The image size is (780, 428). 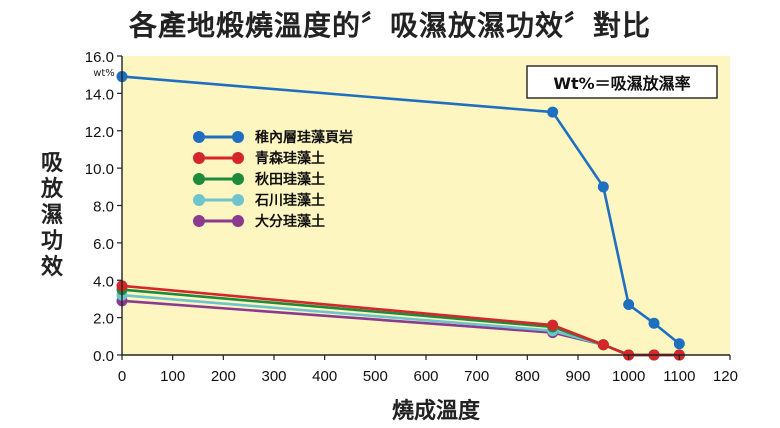 I want to click on x-tick-label: 0, so click(x=122, y=376).